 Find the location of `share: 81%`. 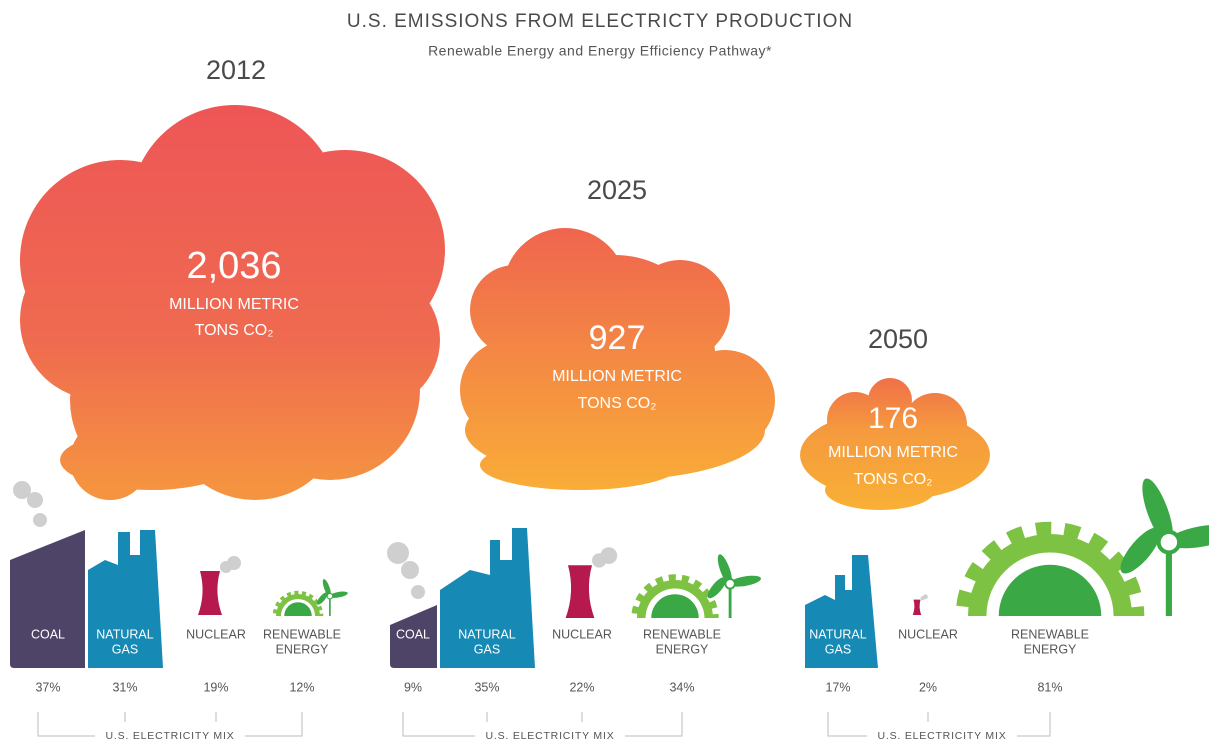

share: 81% is located at coordinates (1049, 687).